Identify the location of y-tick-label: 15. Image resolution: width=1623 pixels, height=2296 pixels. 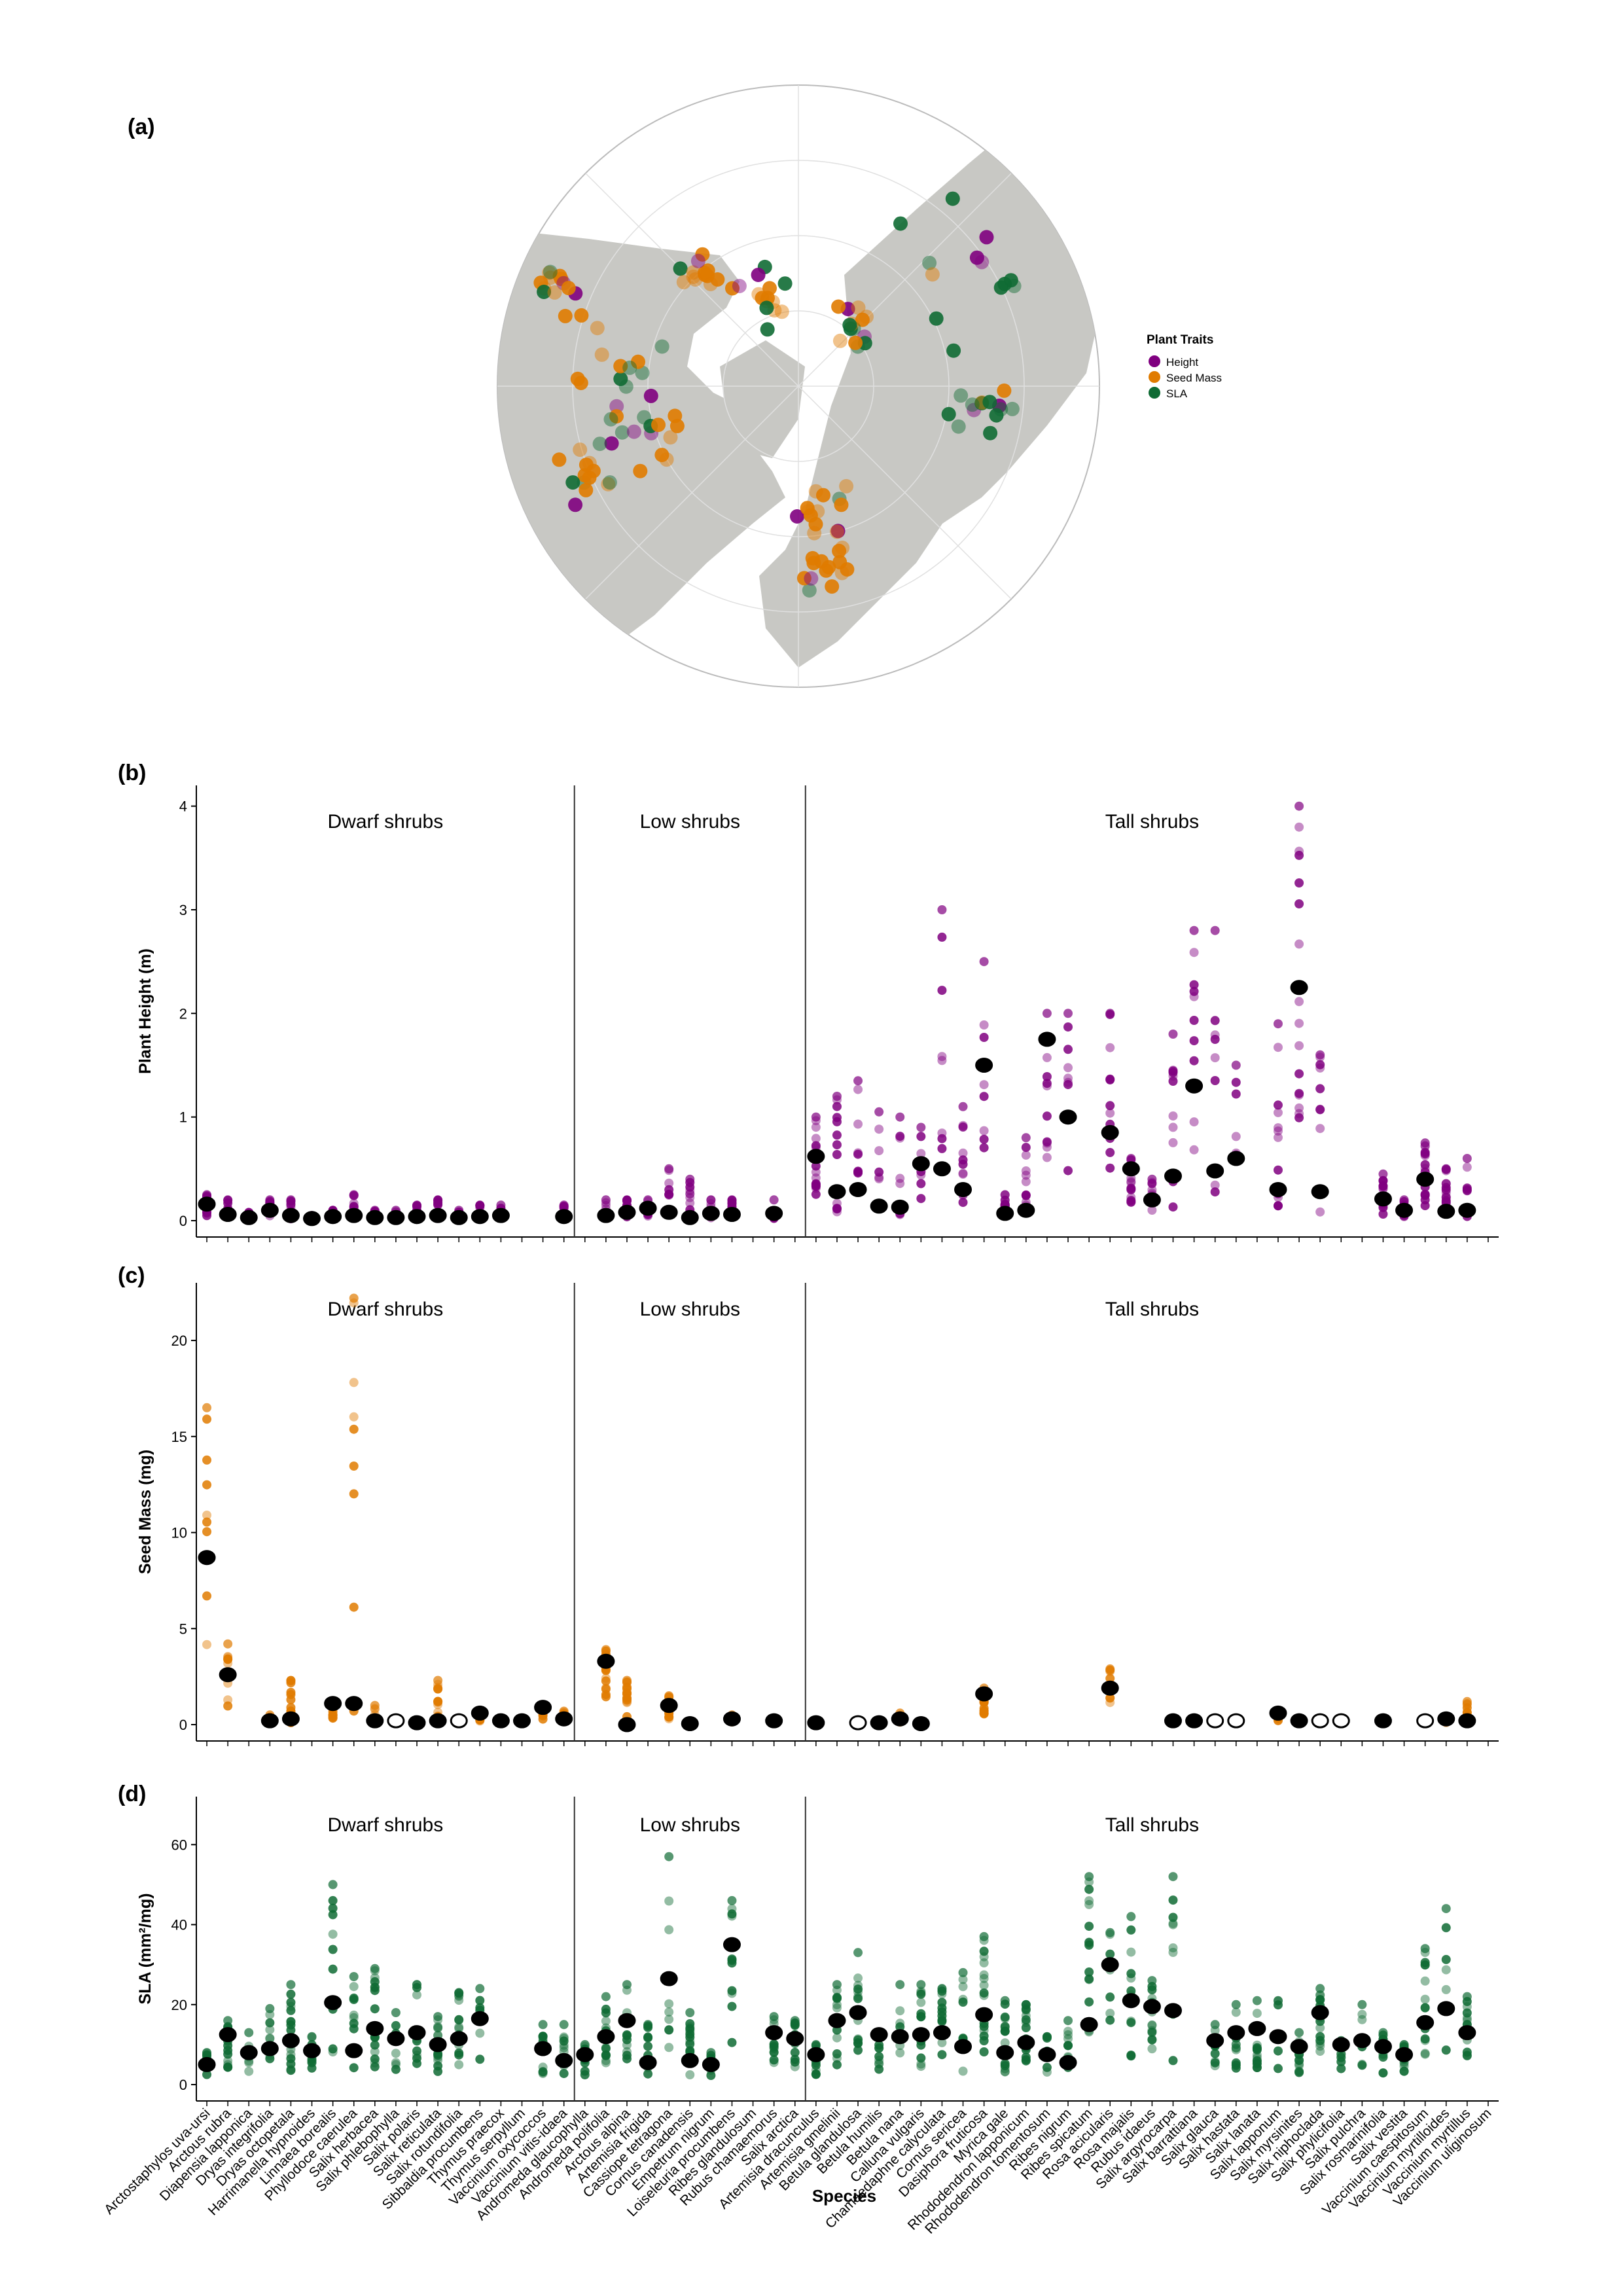
(179, 1437).